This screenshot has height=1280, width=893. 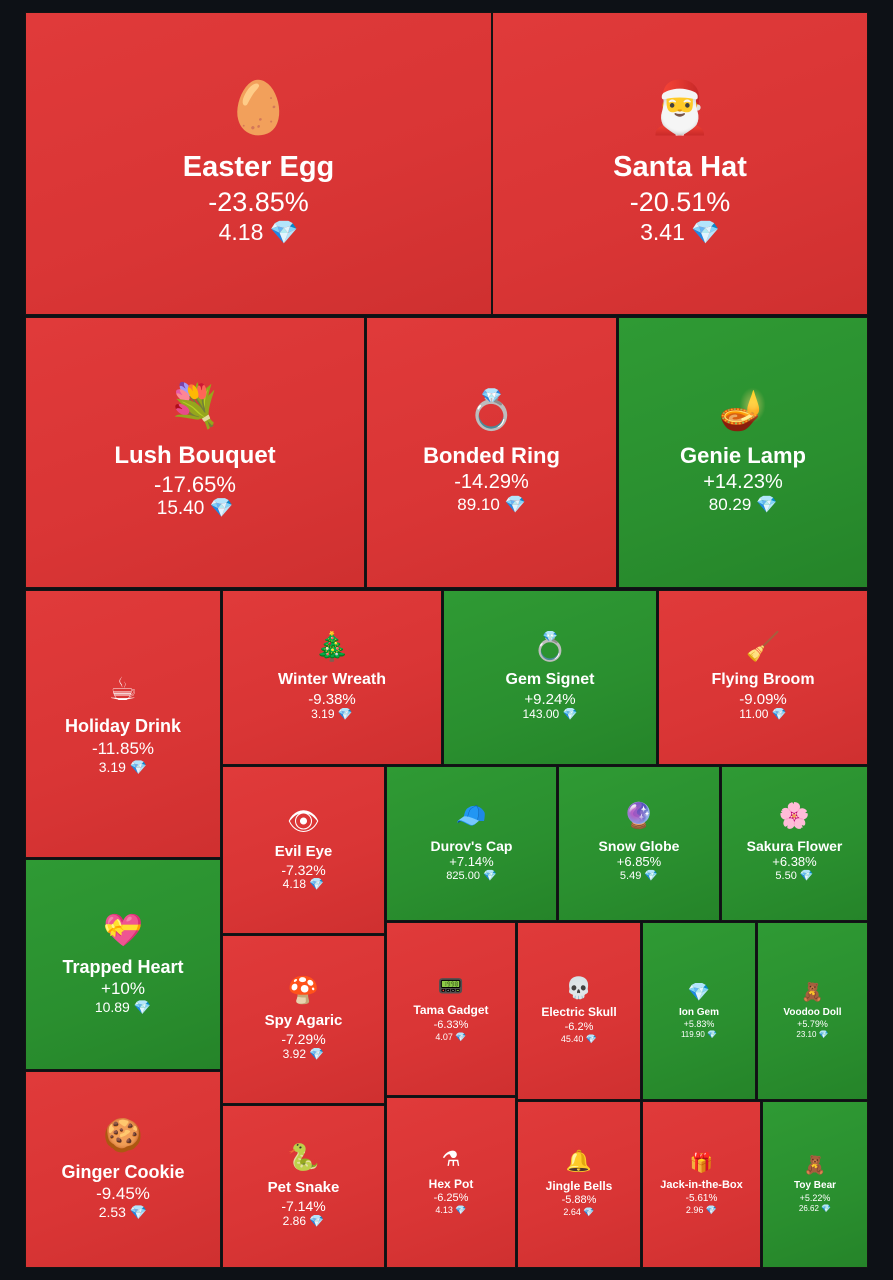 I want to click on electric-skull-icon: 💀, so click(x=579, y=988).